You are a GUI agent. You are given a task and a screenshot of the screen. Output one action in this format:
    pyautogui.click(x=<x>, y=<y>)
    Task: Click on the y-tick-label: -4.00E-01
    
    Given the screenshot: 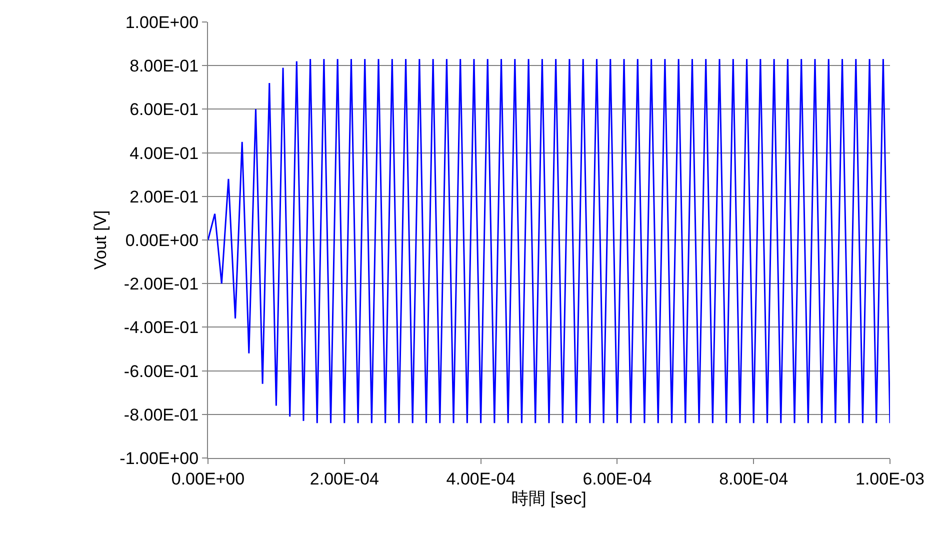 What is the action you would take?
    pyautogui.click(x=161, y=328)
    